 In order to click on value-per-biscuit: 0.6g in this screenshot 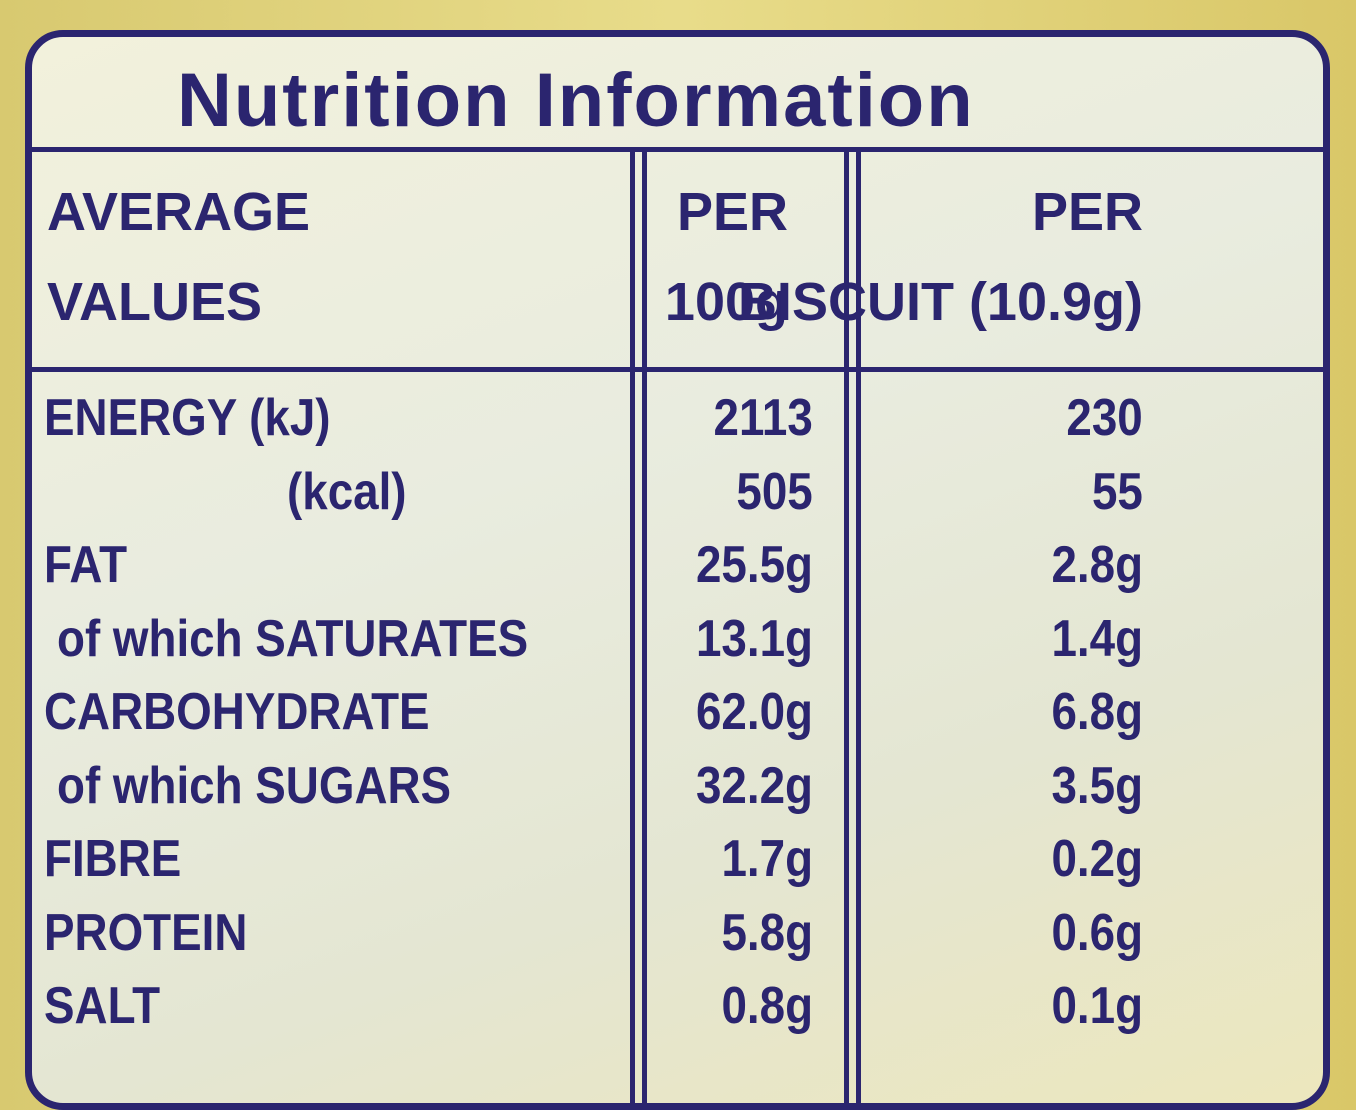, I will do `click(1097, 932)`.